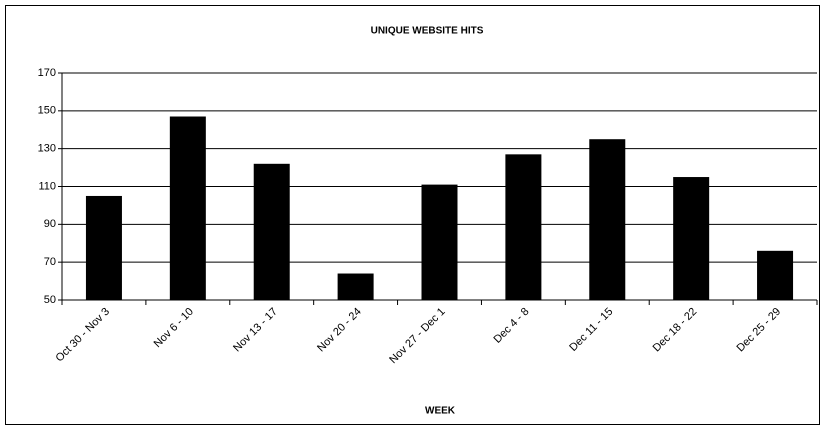 This screenshot has height=435, width=823. What do you see at coordinates (50, 262) in the screenshot?
I see `y-tick-label: 70` at bounding box center [50, 262].